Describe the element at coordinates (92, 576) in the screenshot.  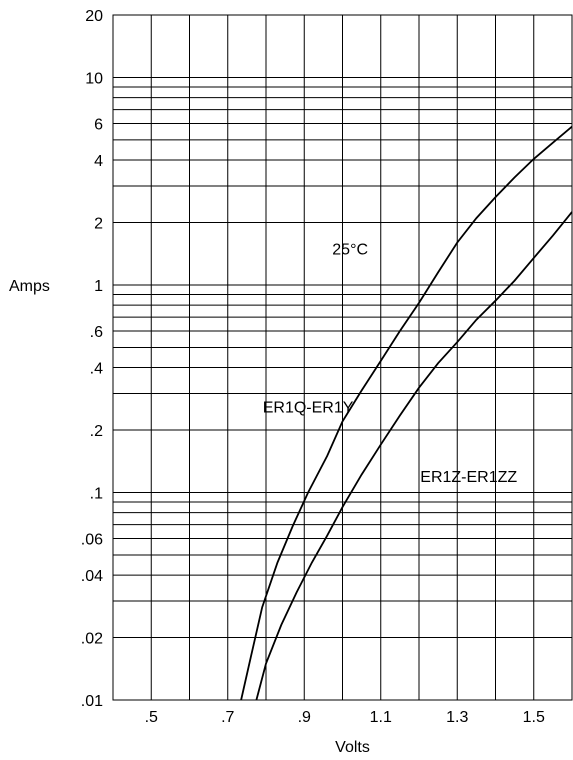
I see `y-tick-label: .04` at that location.